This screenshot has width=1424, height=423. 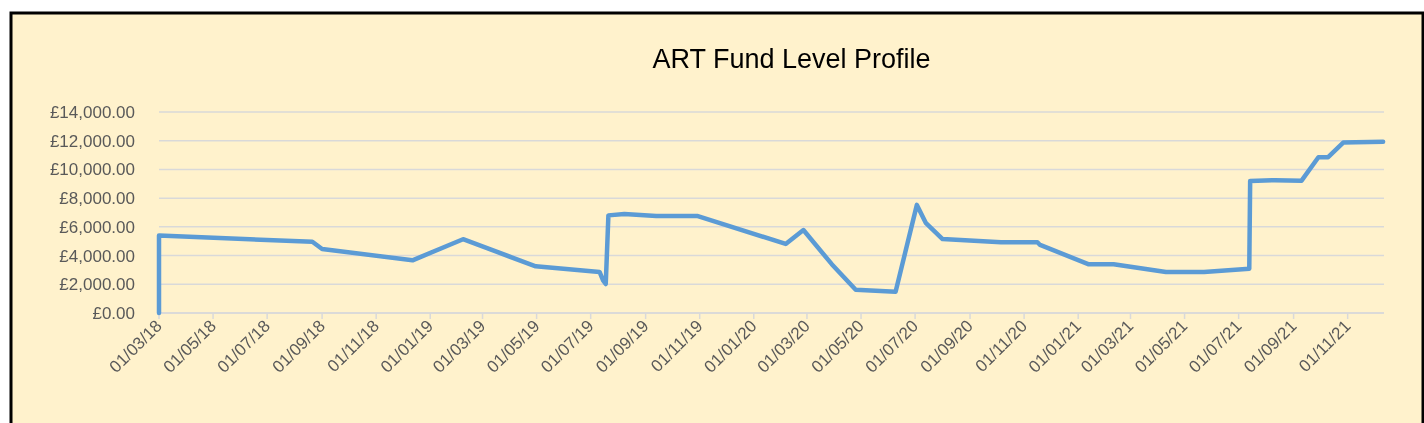 What do you see at coordinates (97, 227) in the screenshot?
I see `y-tick-label: £6,000.00` at bounding box center [97, 227].